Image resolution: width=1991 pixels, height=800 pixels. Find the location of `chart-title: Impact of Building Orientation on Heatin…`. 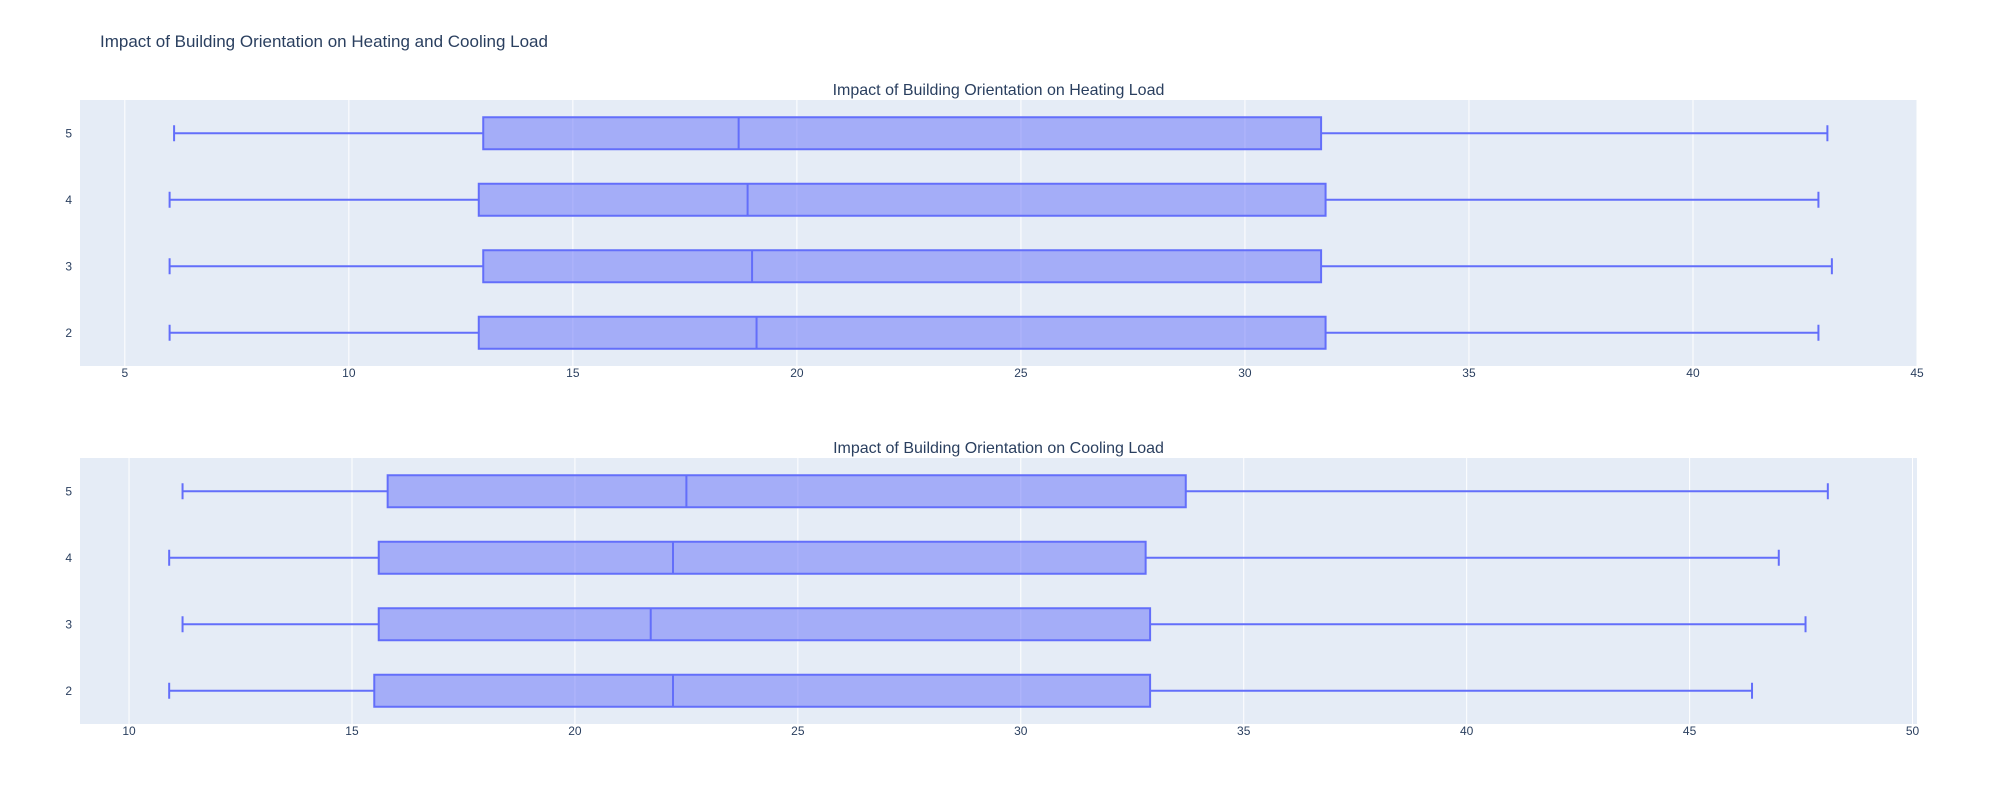

chart-title: Impact of Building Orientation on Heatin… is located at coordinates (324, 41).